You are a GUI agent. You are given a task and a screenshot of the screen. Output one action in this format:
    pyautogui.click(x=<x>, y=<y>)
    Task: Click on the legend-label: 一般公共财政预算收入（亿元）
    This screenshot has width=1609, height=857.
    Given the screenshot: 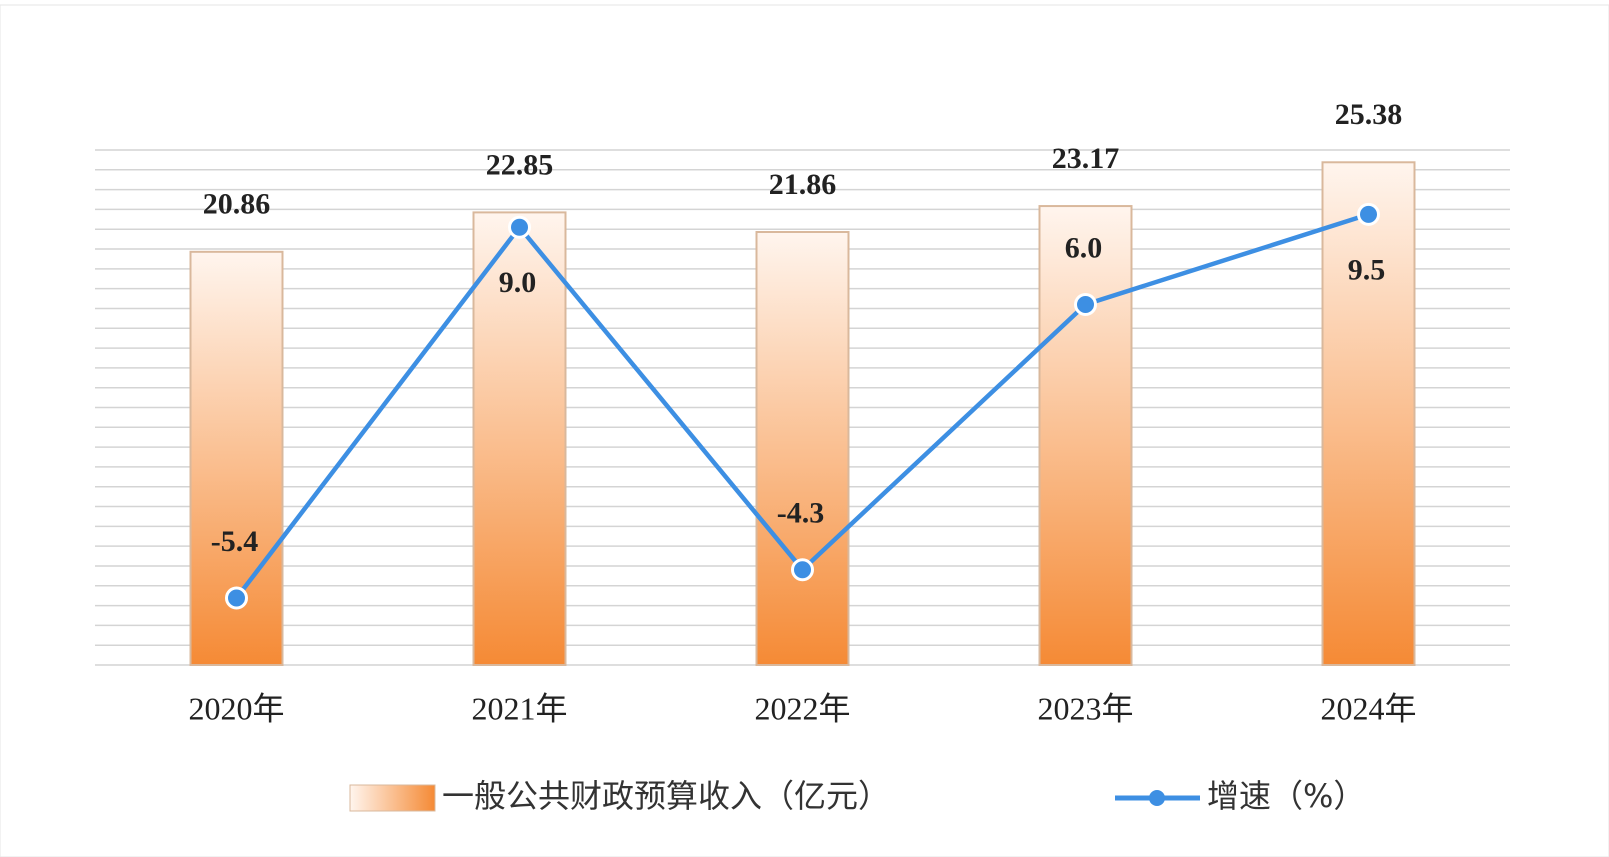 What is the action you would take?
    pyautogui.click(x=666, y=796)
    